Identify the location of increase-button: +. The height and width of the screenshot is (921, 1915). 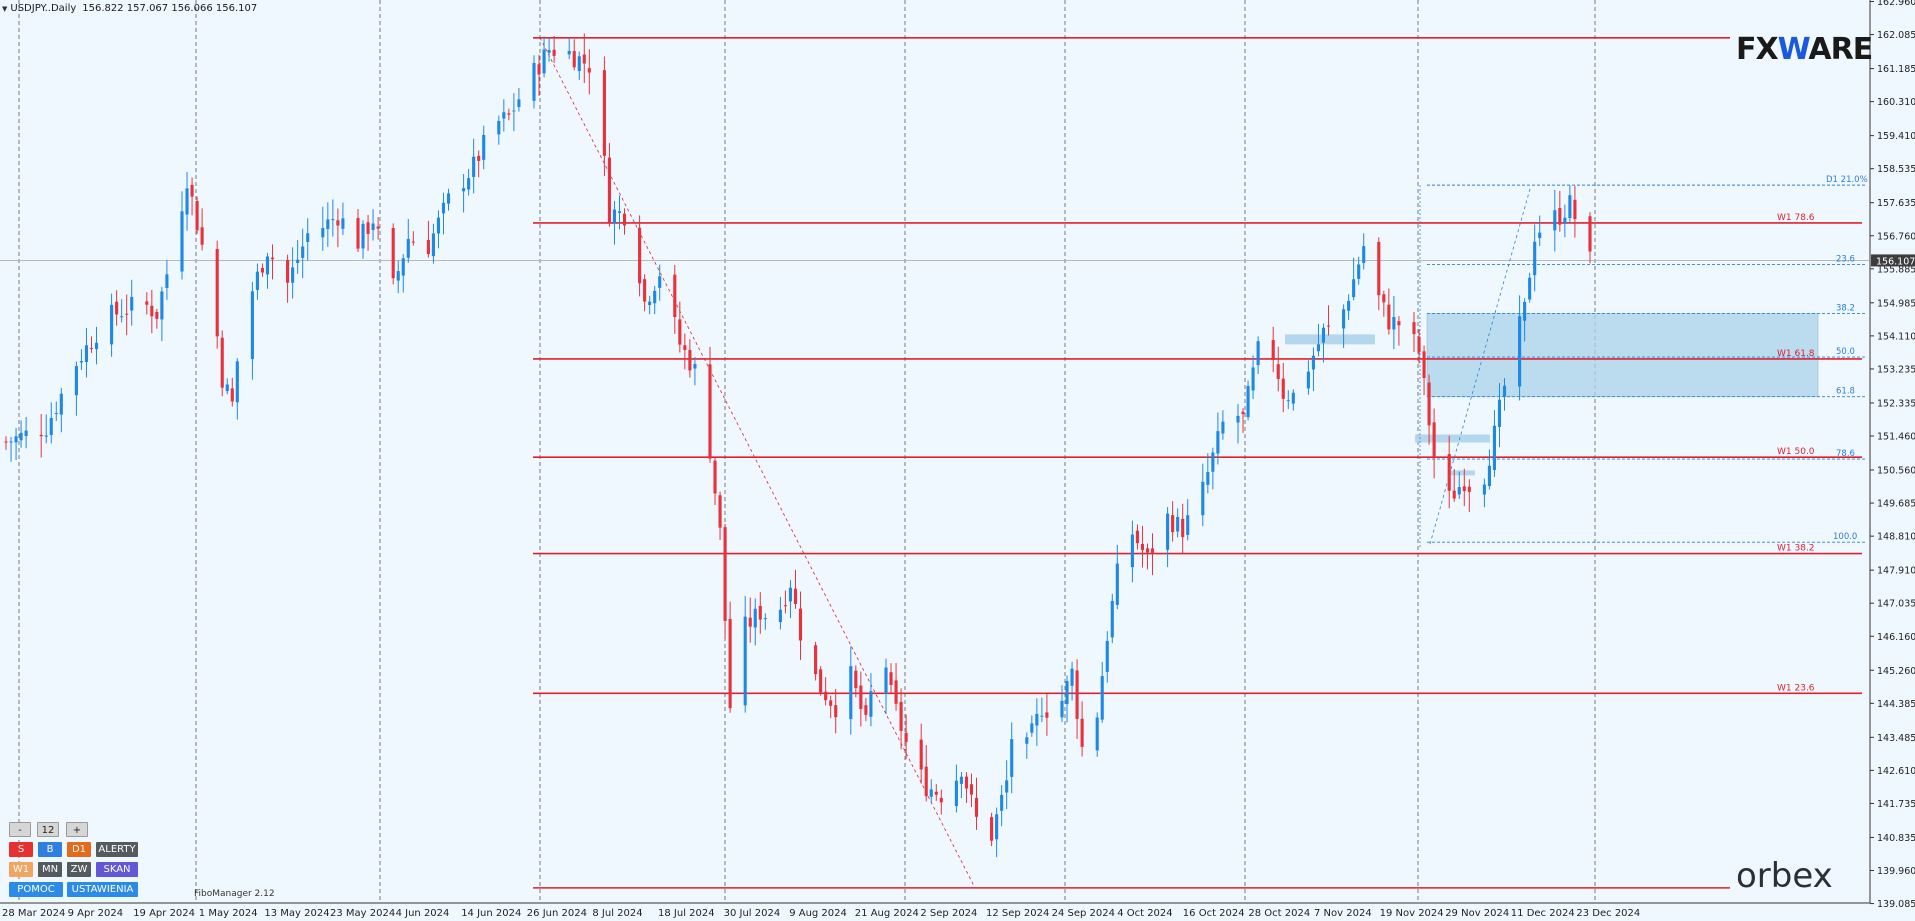
(77, 829).